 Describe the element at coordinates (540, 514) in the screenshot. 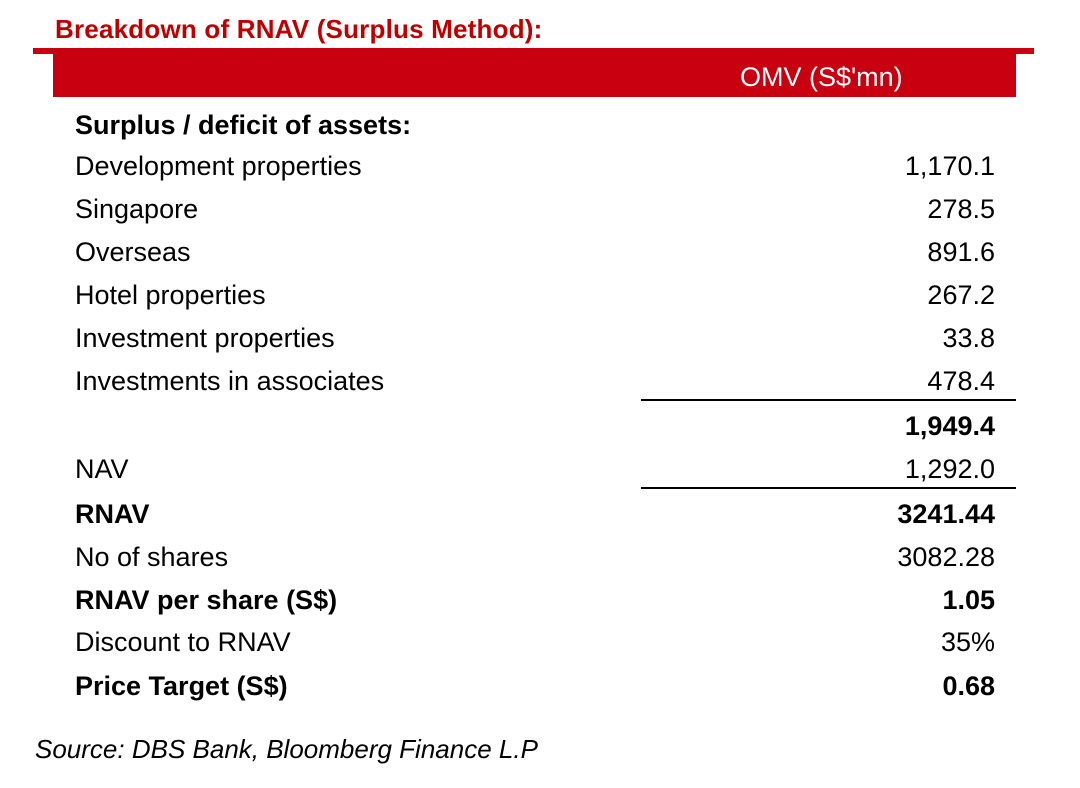

I see `table-row-total: RNAV 3241.44` at that location.